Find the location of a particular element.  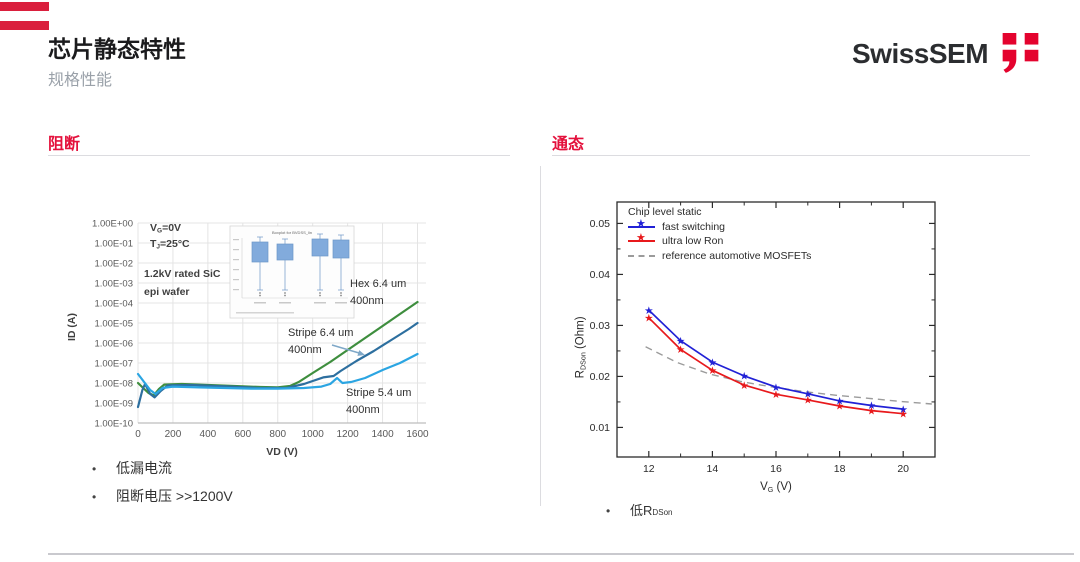

svg-text: 1.00E+00 is located at coordinates (112, 224).